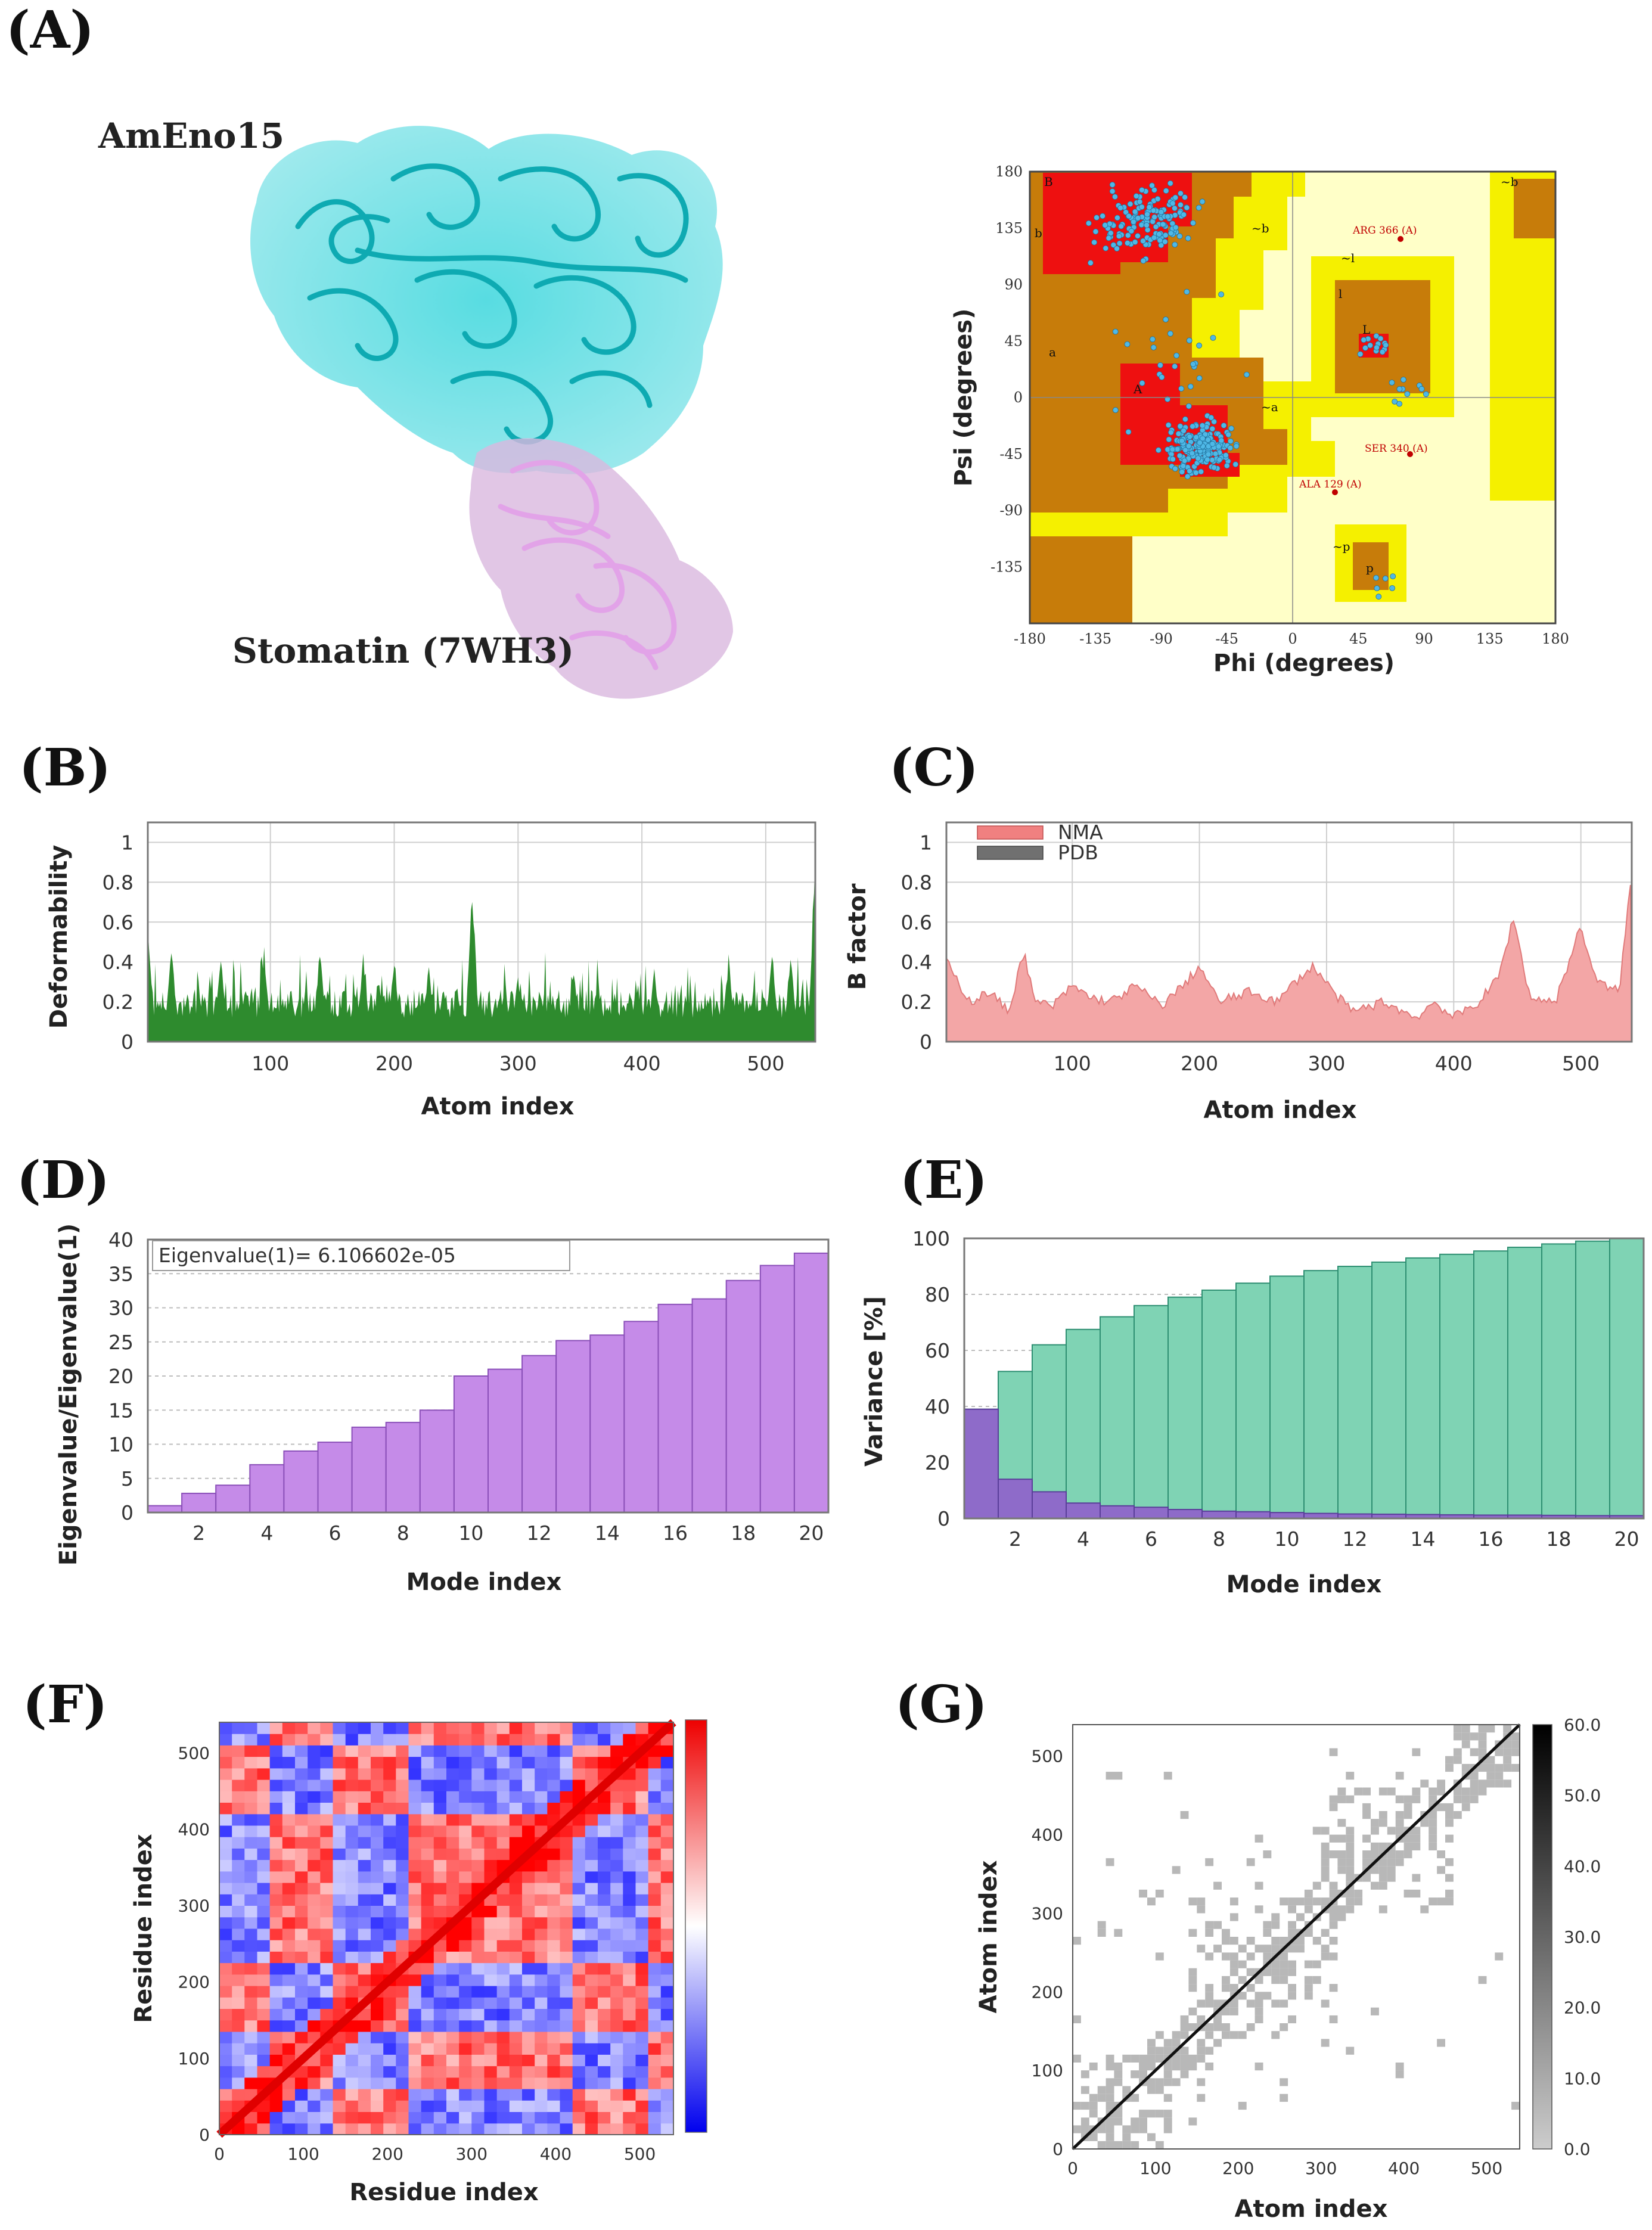 The image size is (1652, 2230). What do you see at coordinates (1057, 2149) in the screenshot?
I see `y-tick-label: 0` at bounding box center [1057, 2149].